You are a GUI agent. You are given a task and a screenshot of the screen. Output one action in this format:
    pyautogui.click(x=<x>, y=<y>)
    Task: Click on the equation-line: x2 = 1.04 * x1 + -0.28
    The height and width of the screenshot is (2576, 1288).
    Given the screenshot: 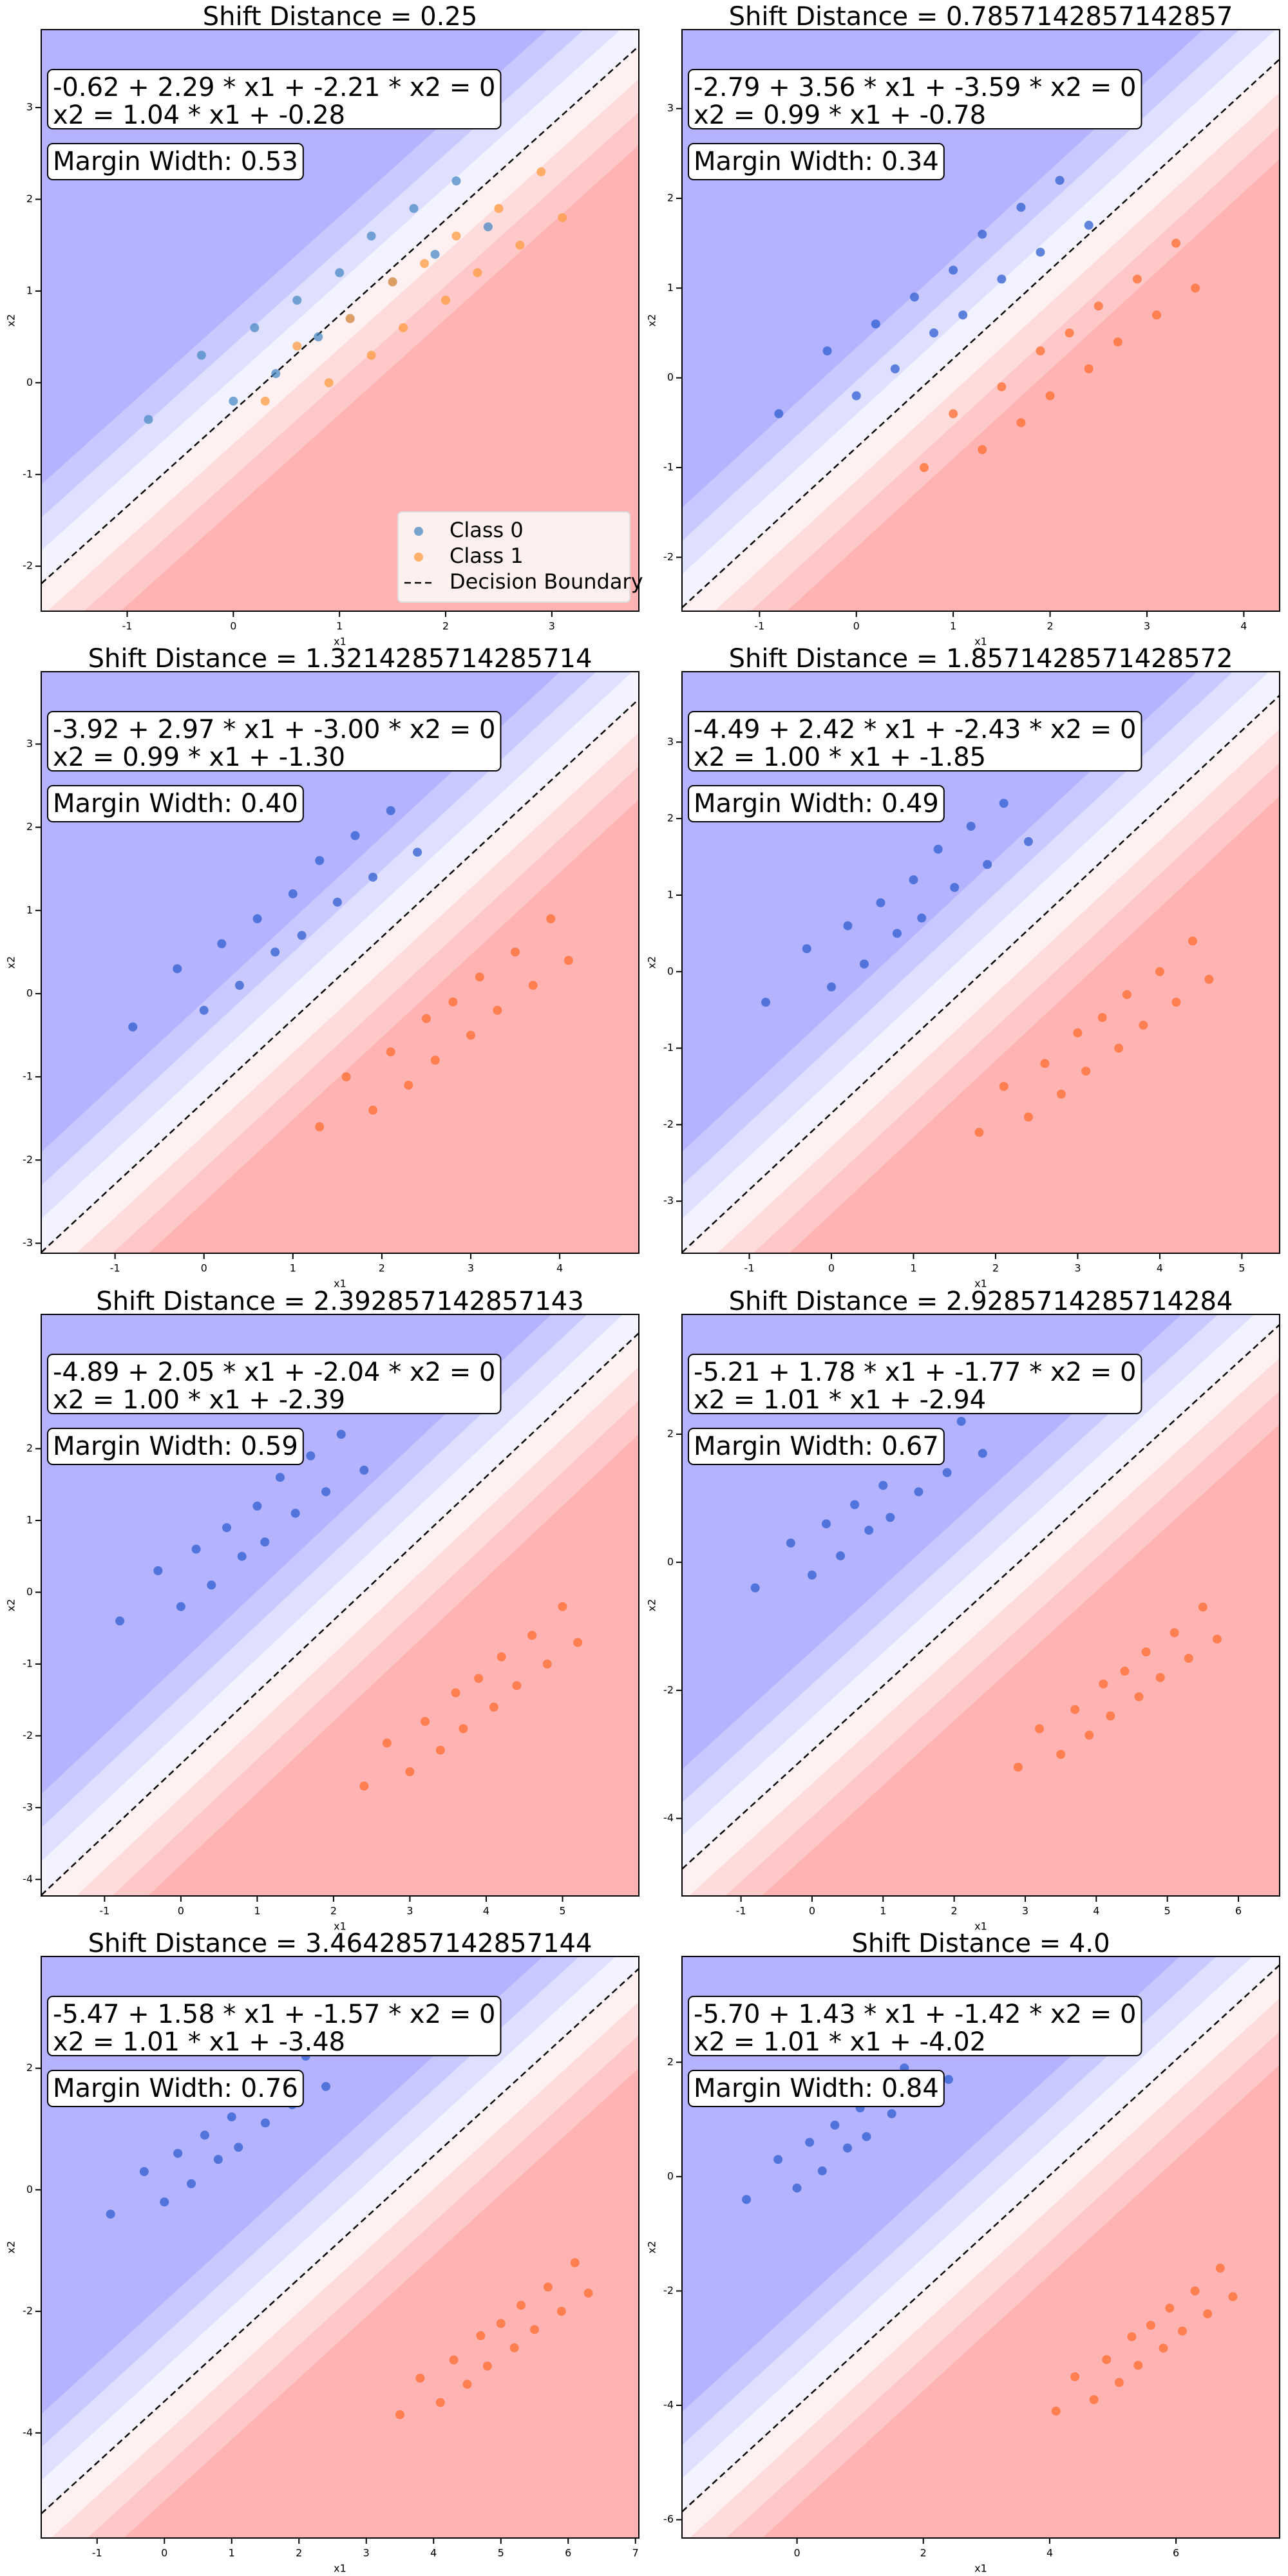 What is the action you would take?
    pyautogui.click(x=199, y=115)
    